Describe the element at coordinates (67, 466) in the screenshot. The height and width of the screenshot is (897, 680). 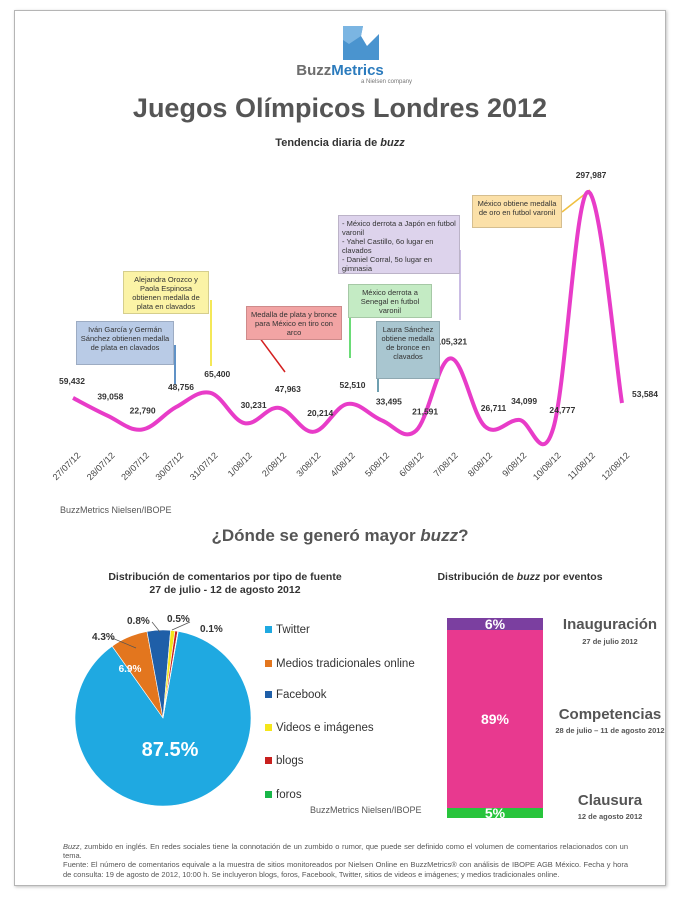
I see `x-tick-label: 27/07/12` at that location.